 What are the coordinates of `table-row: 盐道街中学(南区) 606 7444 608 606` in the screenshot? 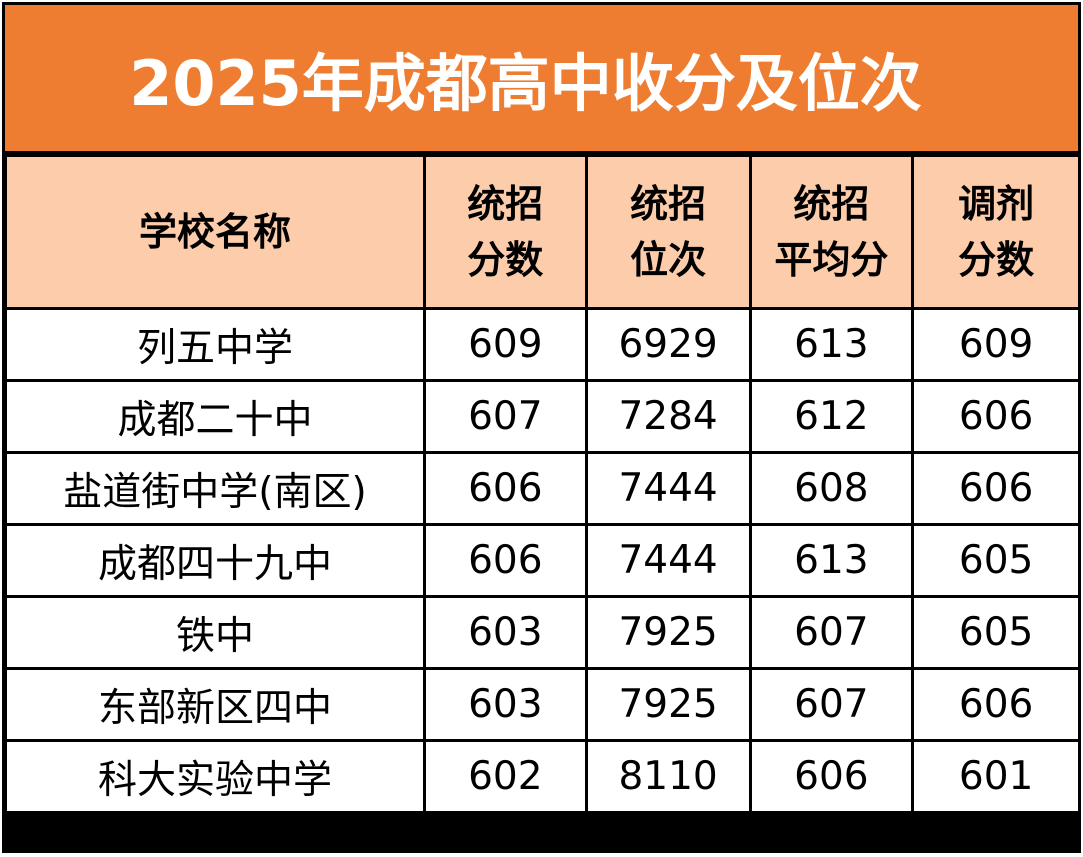 It's located at (542, 488).